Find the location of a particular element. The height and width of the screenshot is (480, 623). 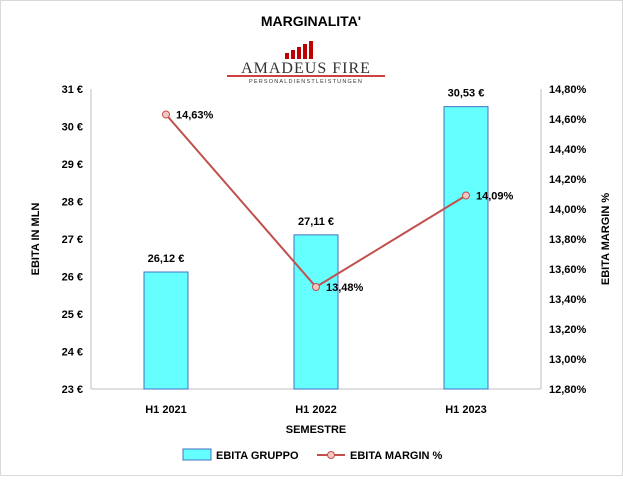

x-tick-label: H1 2023 is located at coordinates (466, 410).